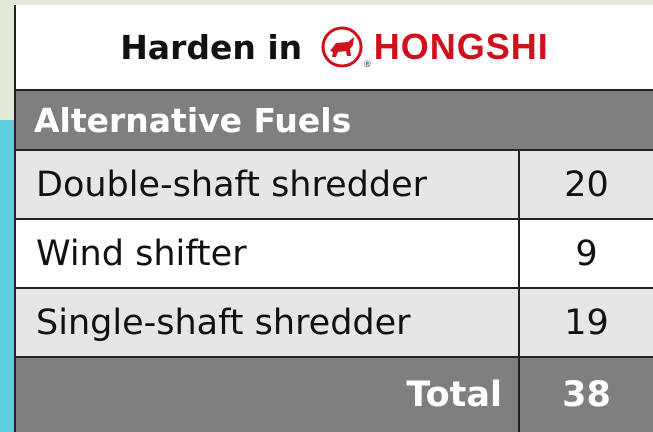 The height and width of the screenshot is (432, 653). What do you see at coordinates (268, 395) in the screenshot?
I see `total-label: Total` at bounding box center [268, 395].